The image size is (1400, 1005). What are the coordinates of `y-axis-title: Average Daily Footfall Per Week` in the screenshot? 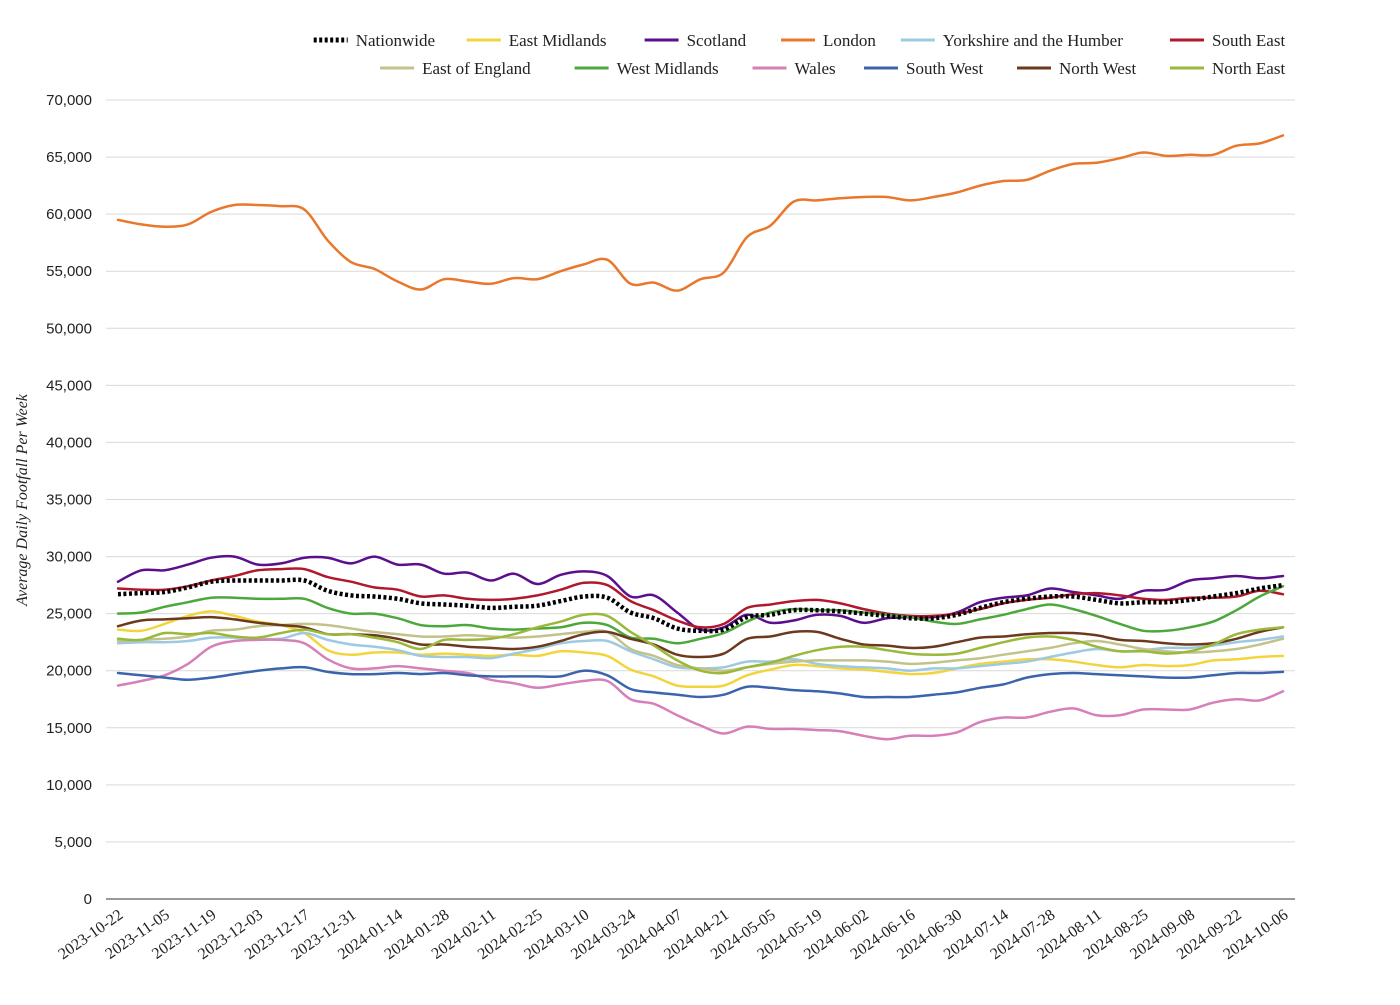 It's located at (22, 500).